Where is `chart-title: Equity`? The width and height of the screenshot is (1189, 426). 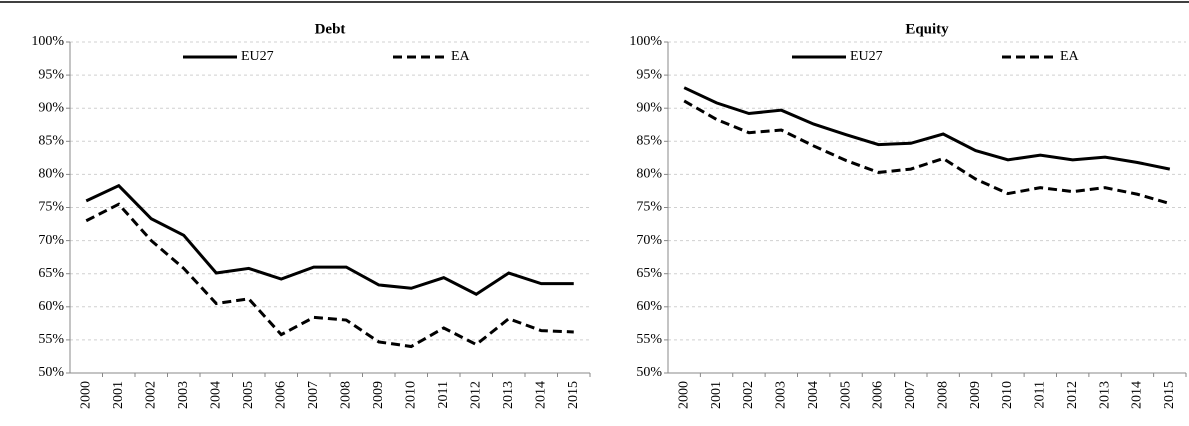
chart-title: Equity is located at coordinates (927, 29).